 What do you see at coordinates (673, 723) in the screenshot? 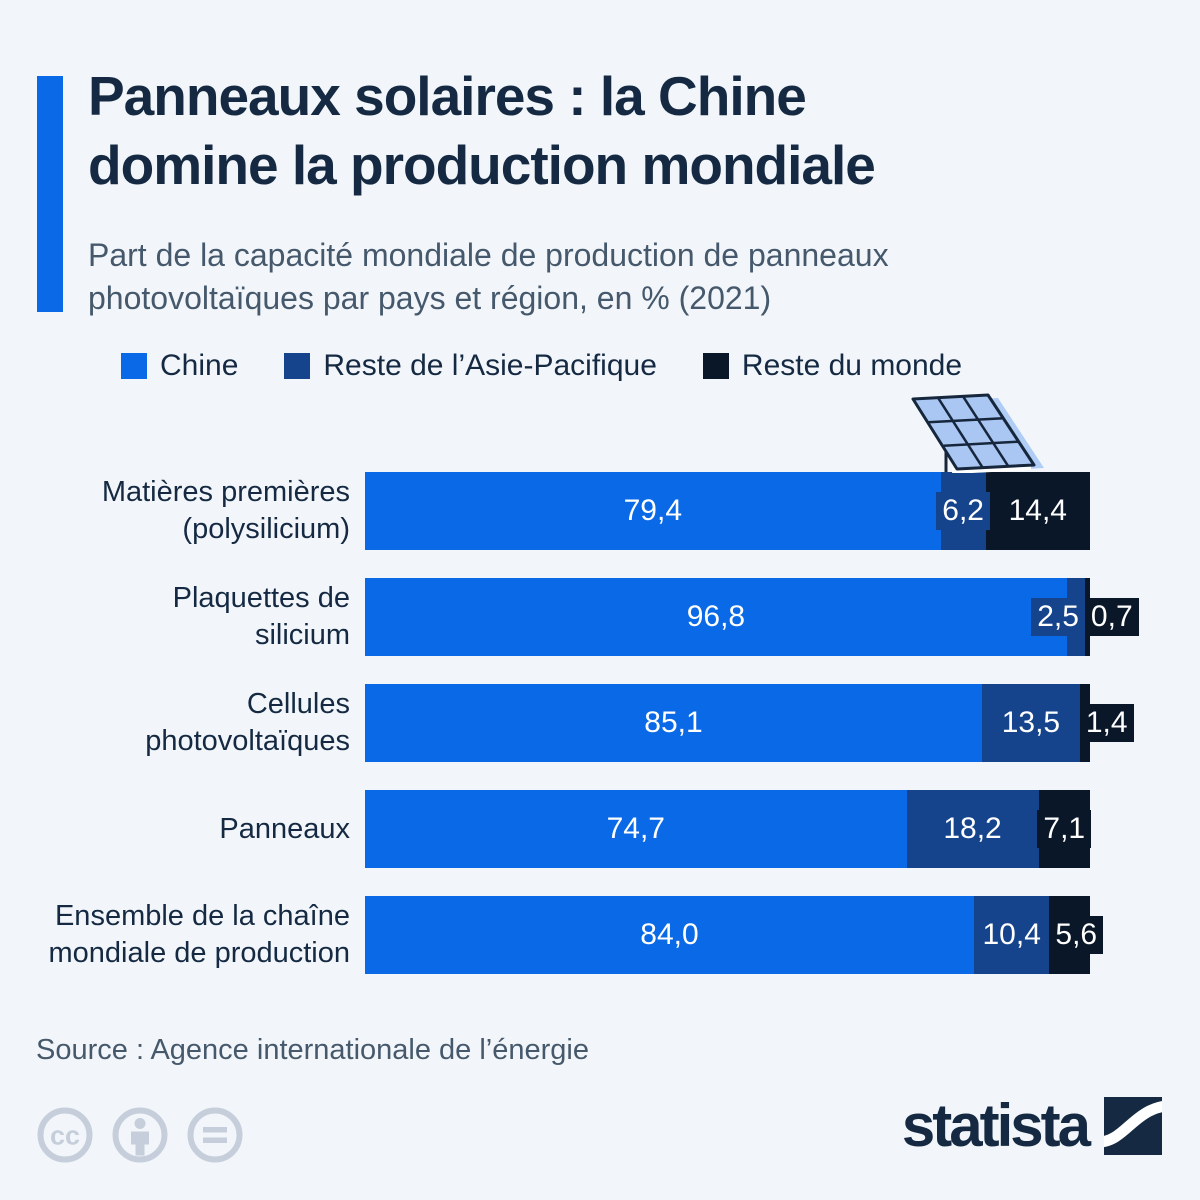
I see `value-label: 85,1` at bounding box center [673, 723].